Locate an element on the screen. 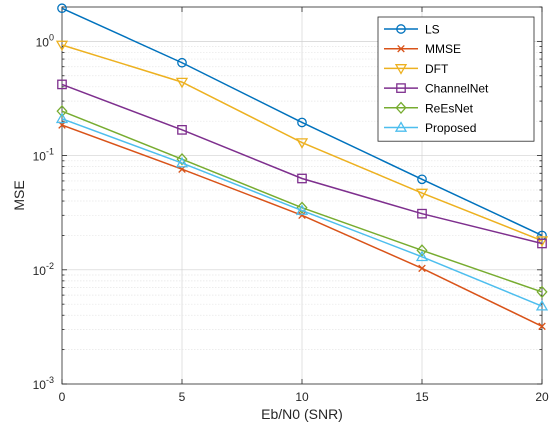  legend-item-dft: DFT is located at coordinates (416, 69).